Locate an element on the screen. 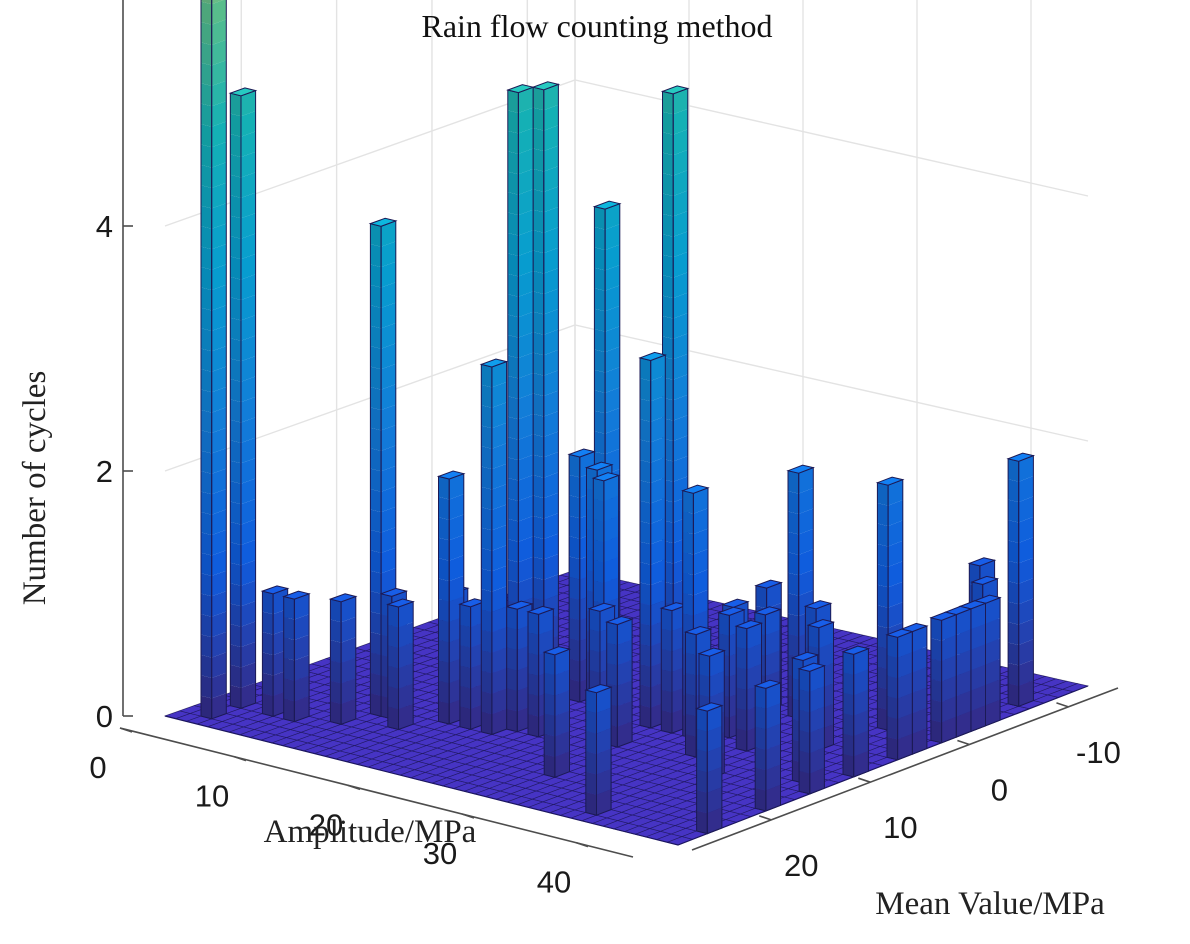  y-tick-label: 0 is located at coordinates (999, 790).